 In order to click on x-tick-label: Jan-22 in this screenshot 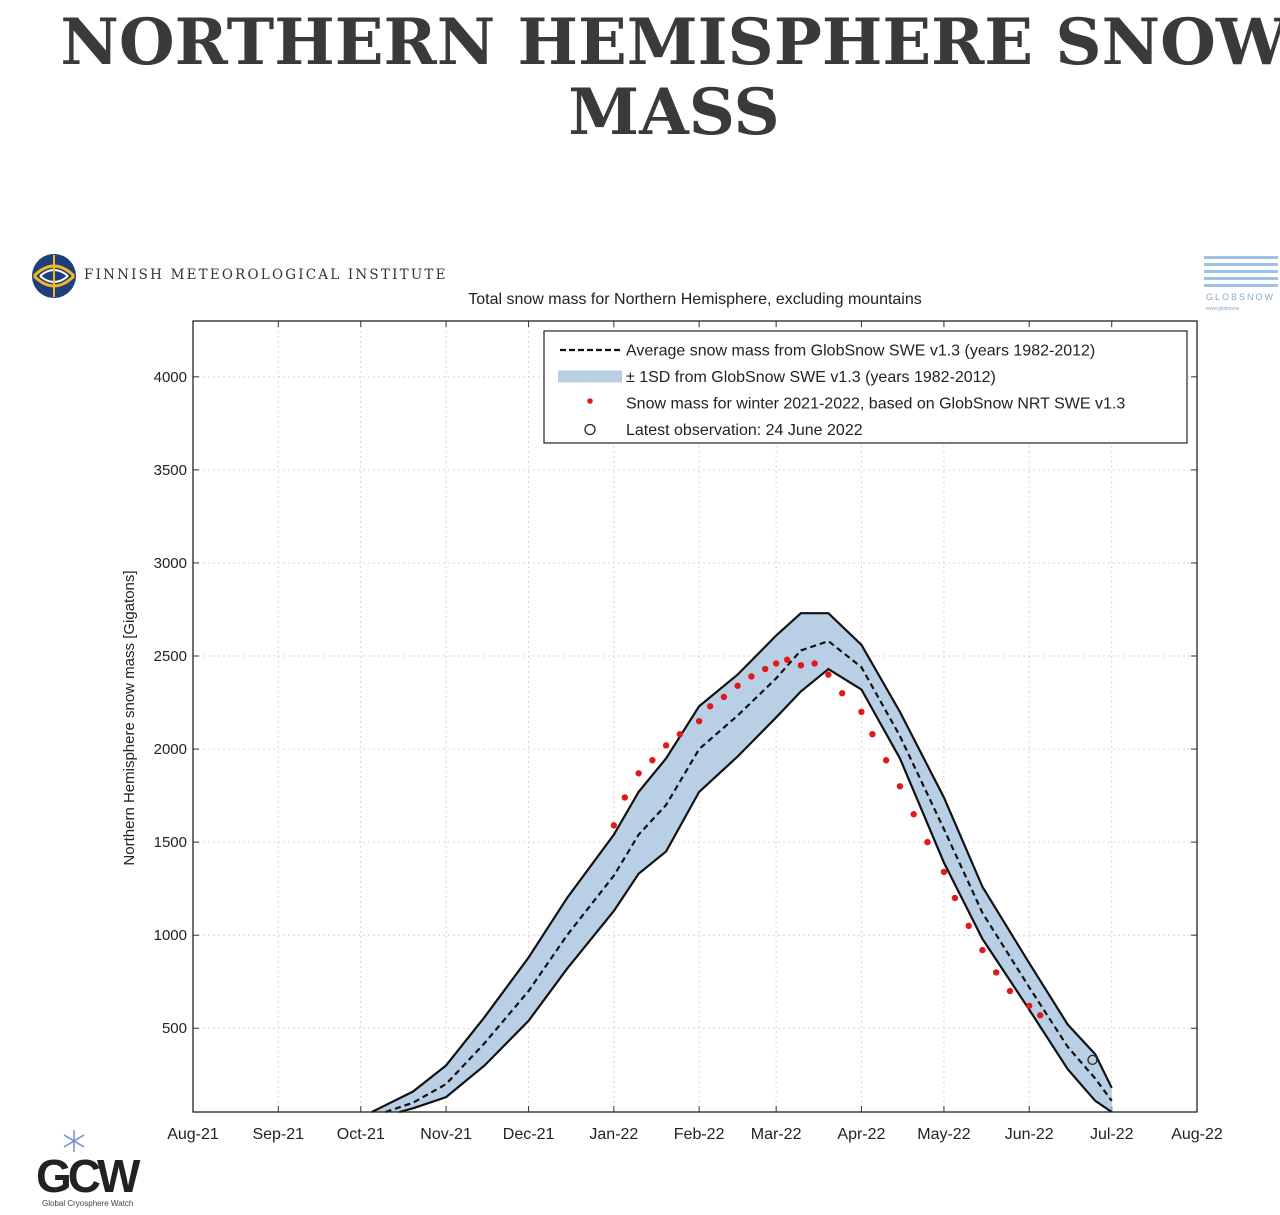, I will do `click(613, 1134)`.